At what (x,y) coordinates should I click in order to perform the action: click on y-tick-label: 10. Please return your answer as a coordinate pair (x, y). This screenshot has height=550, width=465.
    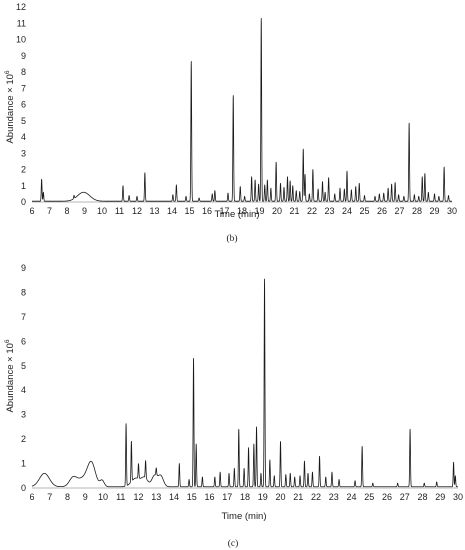
    Looking at the image, I should click on (21, 40).